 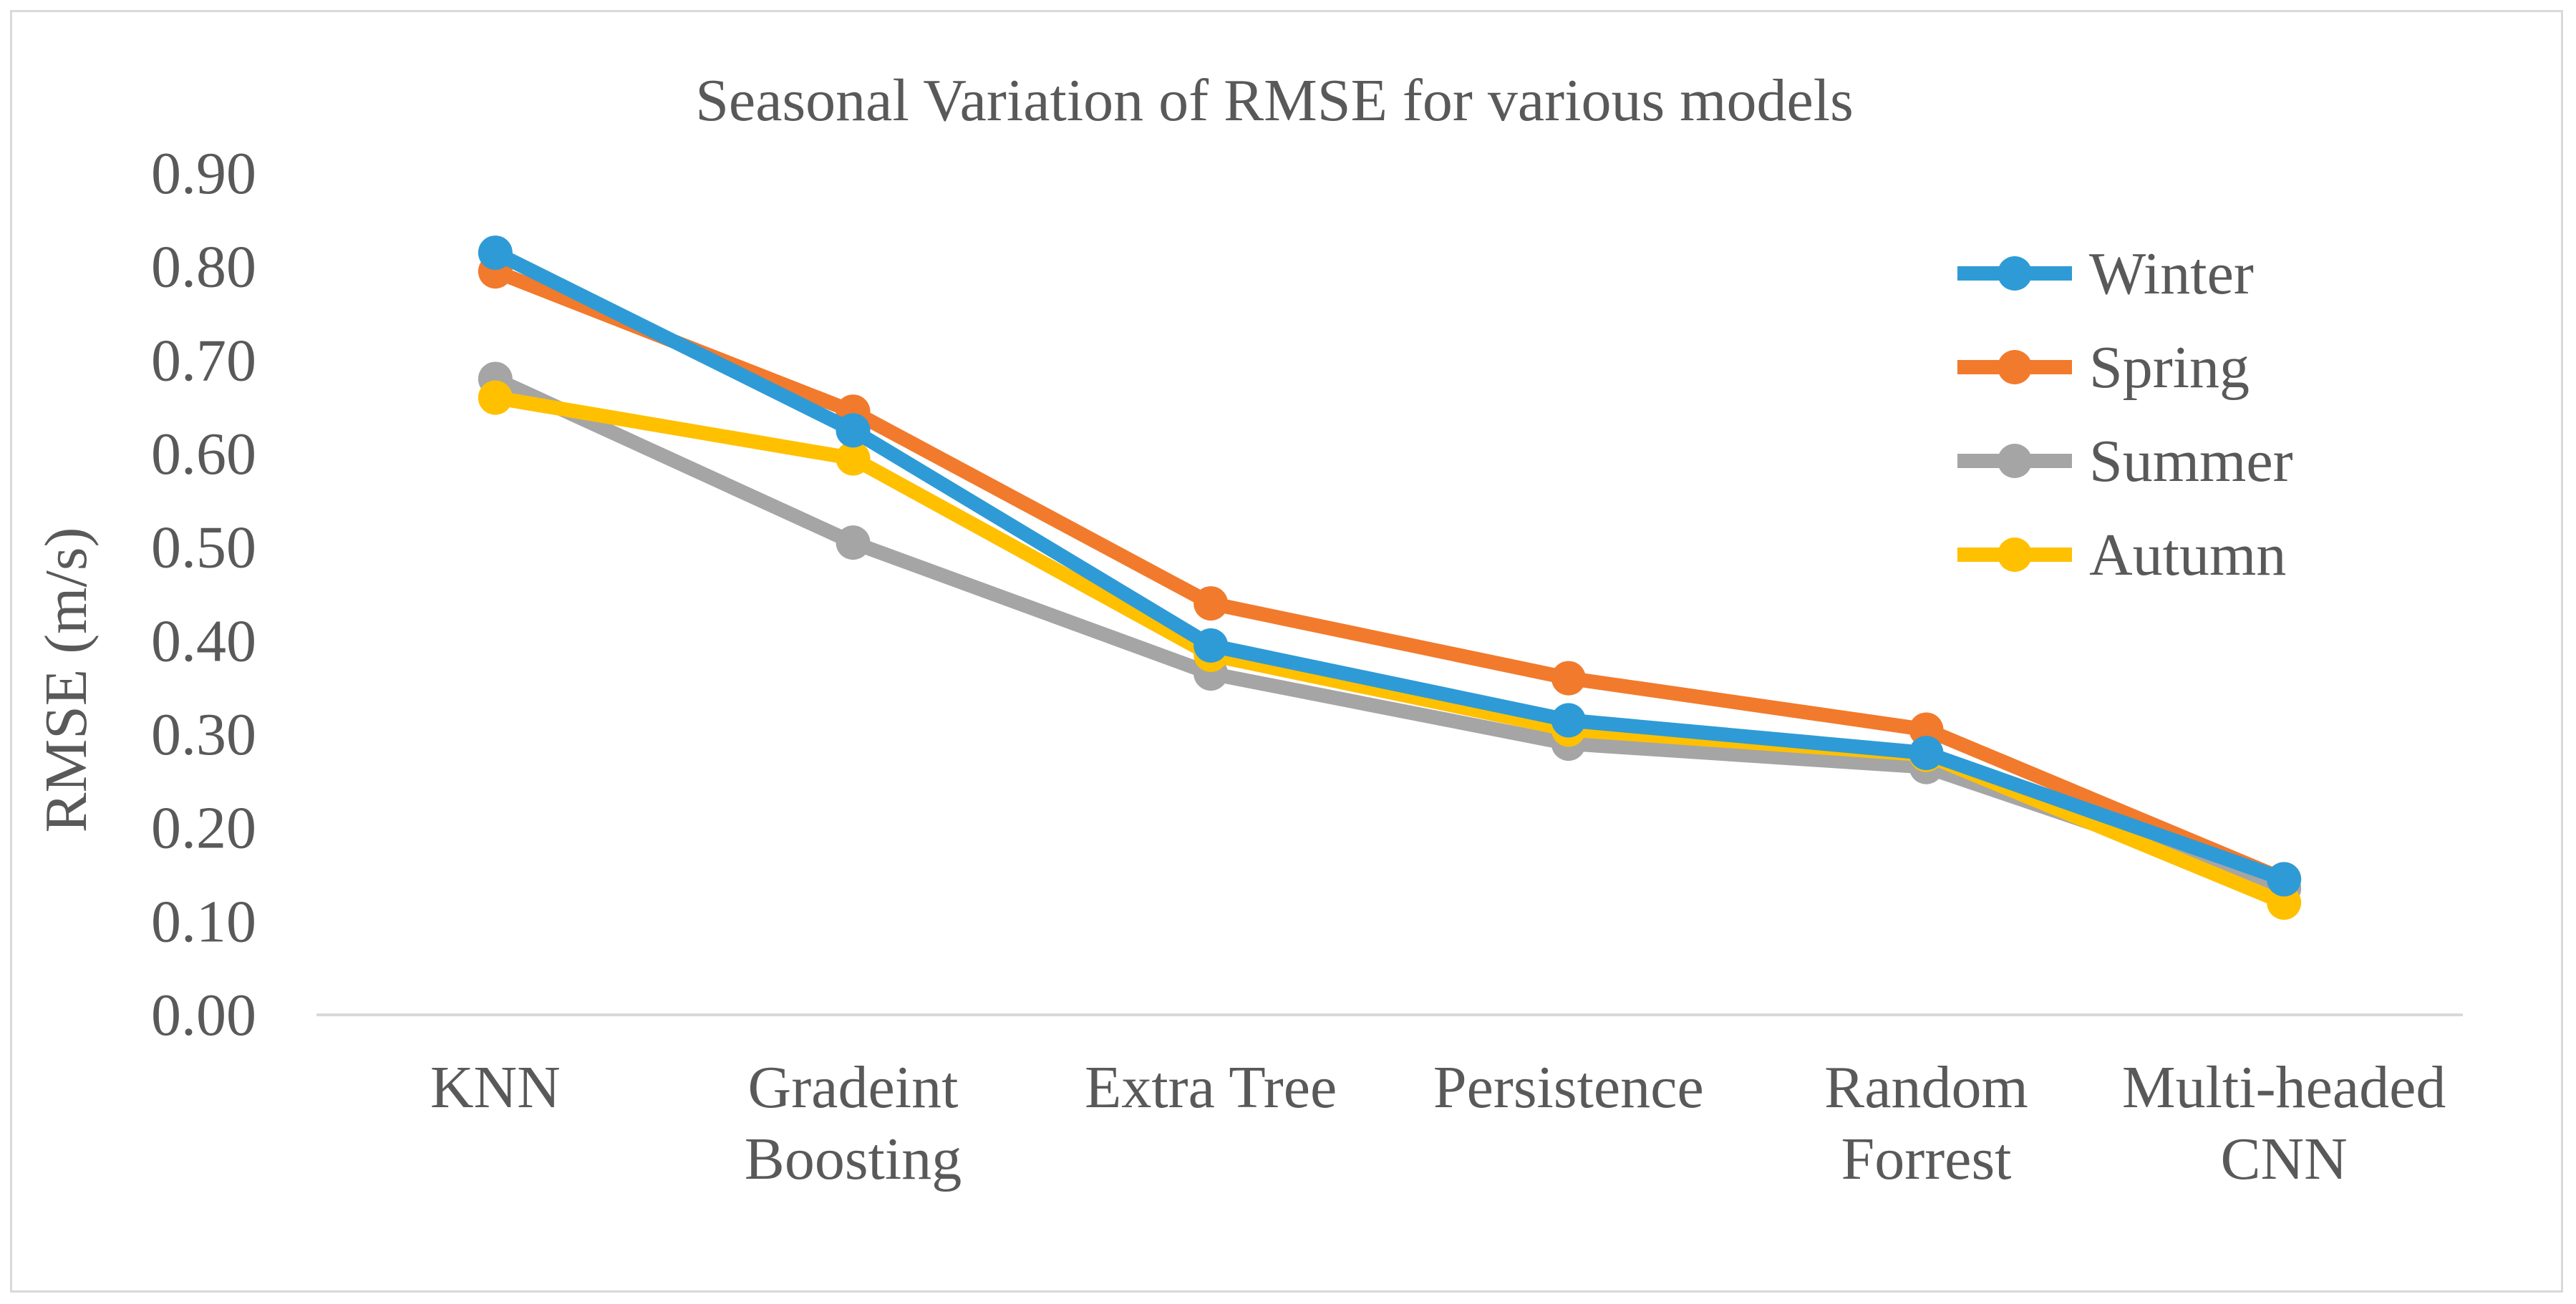 What do you see at coordinates (1926, 1123) in the screenshot?
I see `x-tick-label: Random Forrest` at bounding box center [1926, 1123].